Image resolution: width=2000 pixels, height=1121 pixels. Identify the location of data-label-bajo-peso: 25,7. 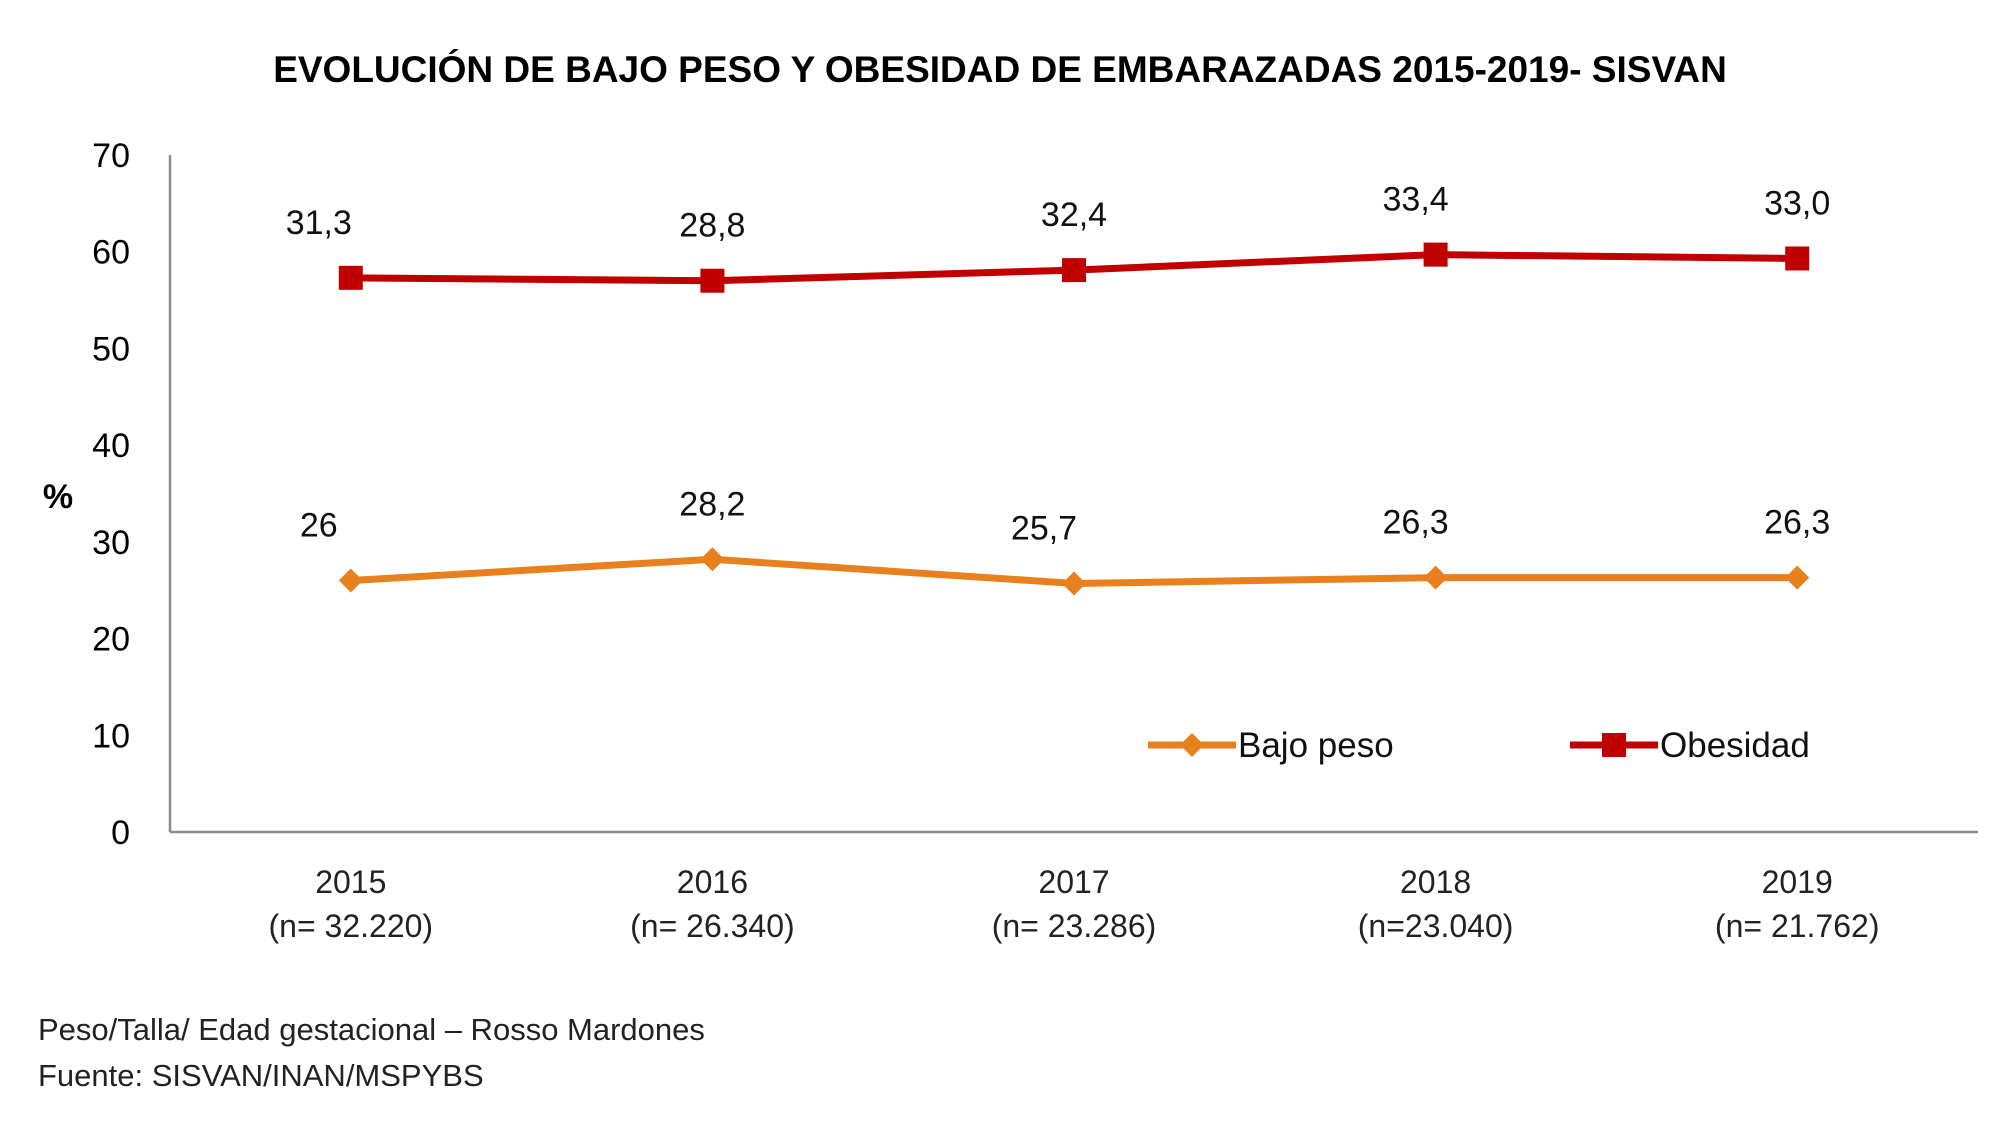
(1044, 528).